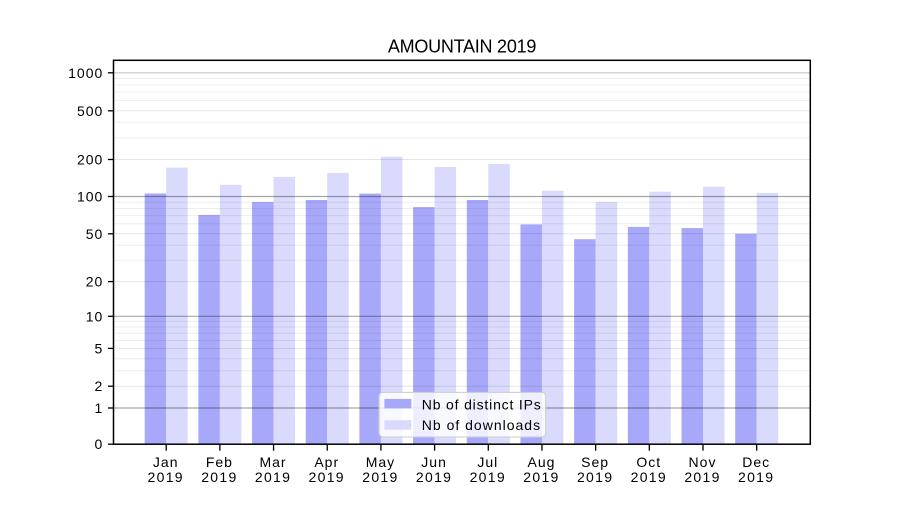 This screenshot has width=900, height=505. Describe the element at coordinates (487, 462) in the screenshot. I see `svg-text: Jul` at that location.